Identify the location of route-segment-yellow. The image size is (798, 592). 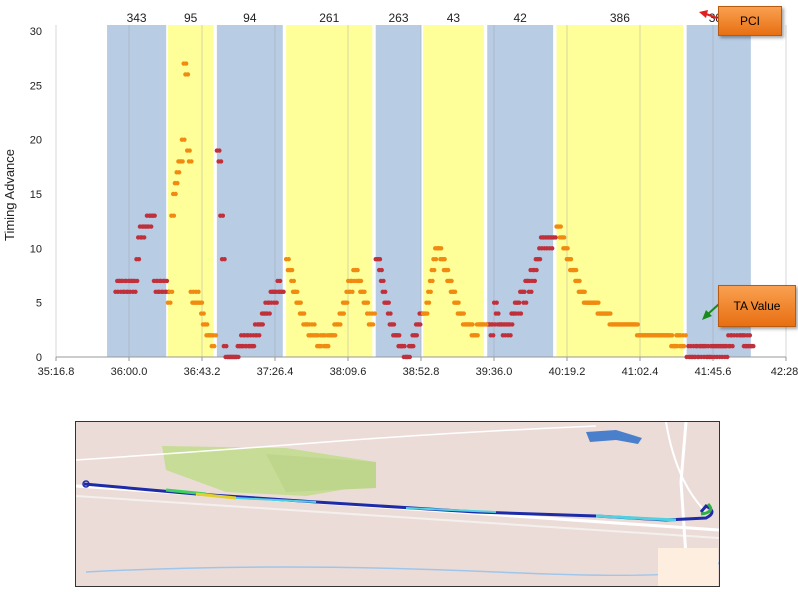
(216, 496).